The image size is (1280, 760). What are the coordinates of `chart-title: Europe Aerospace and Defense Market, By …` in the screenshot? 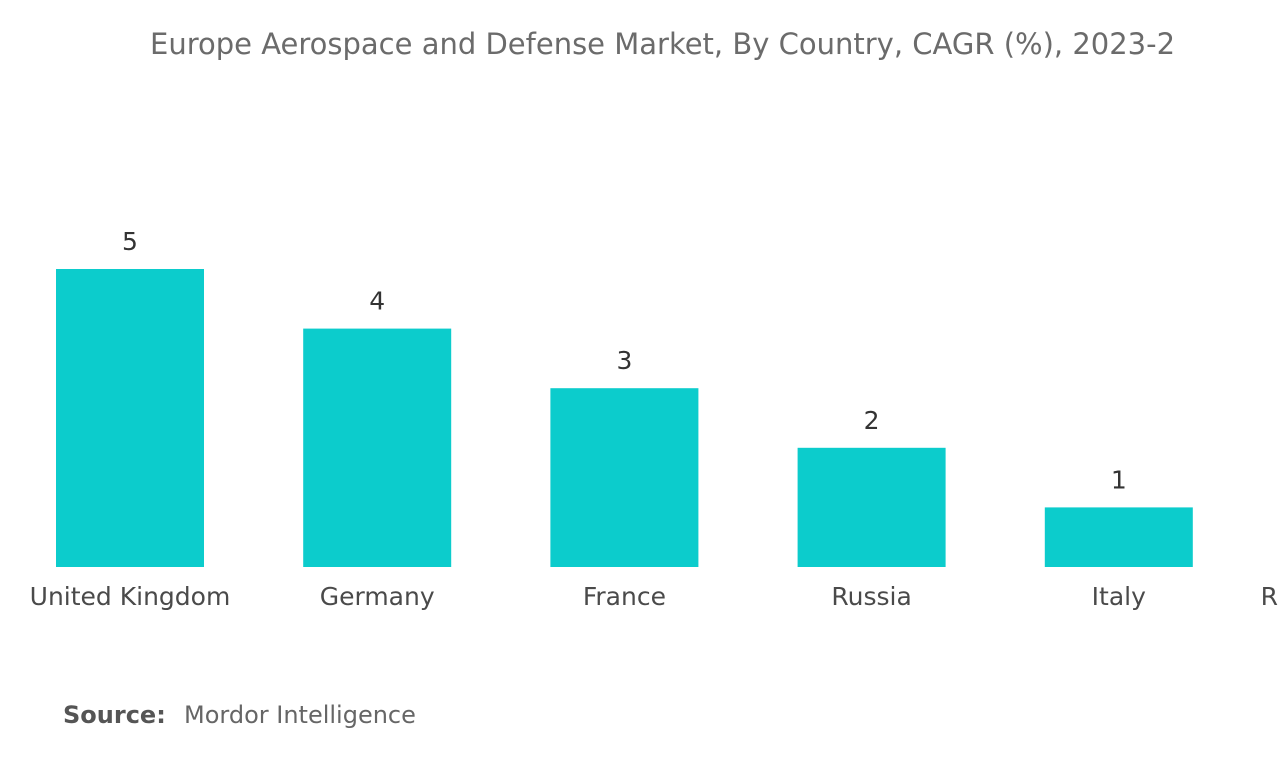 It's located at (662, 44).